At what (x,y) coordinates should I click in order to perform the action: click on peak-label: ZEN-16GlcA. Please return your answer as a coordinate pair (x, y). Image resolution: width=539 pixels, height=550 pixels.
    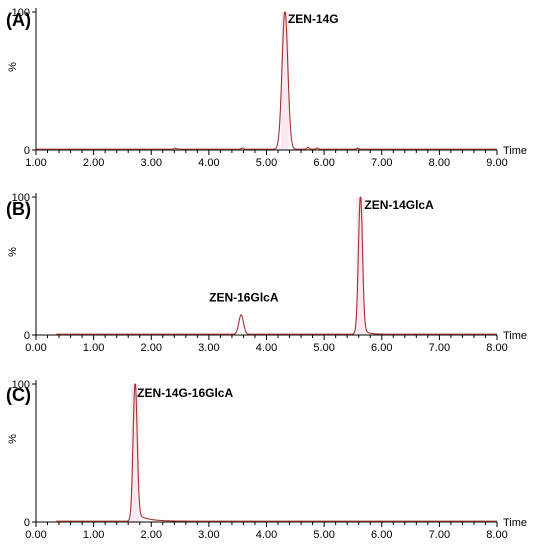
    Looking at the image, I should click on (244, 298).